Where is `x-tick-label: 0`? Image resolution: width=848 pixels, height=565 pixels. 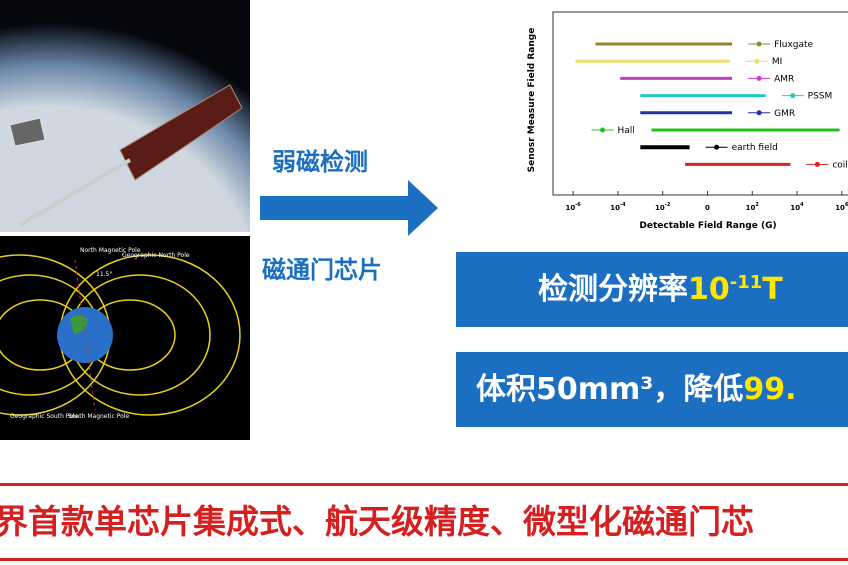 x-tick-label: 0 is located at coordinates (707, 208).